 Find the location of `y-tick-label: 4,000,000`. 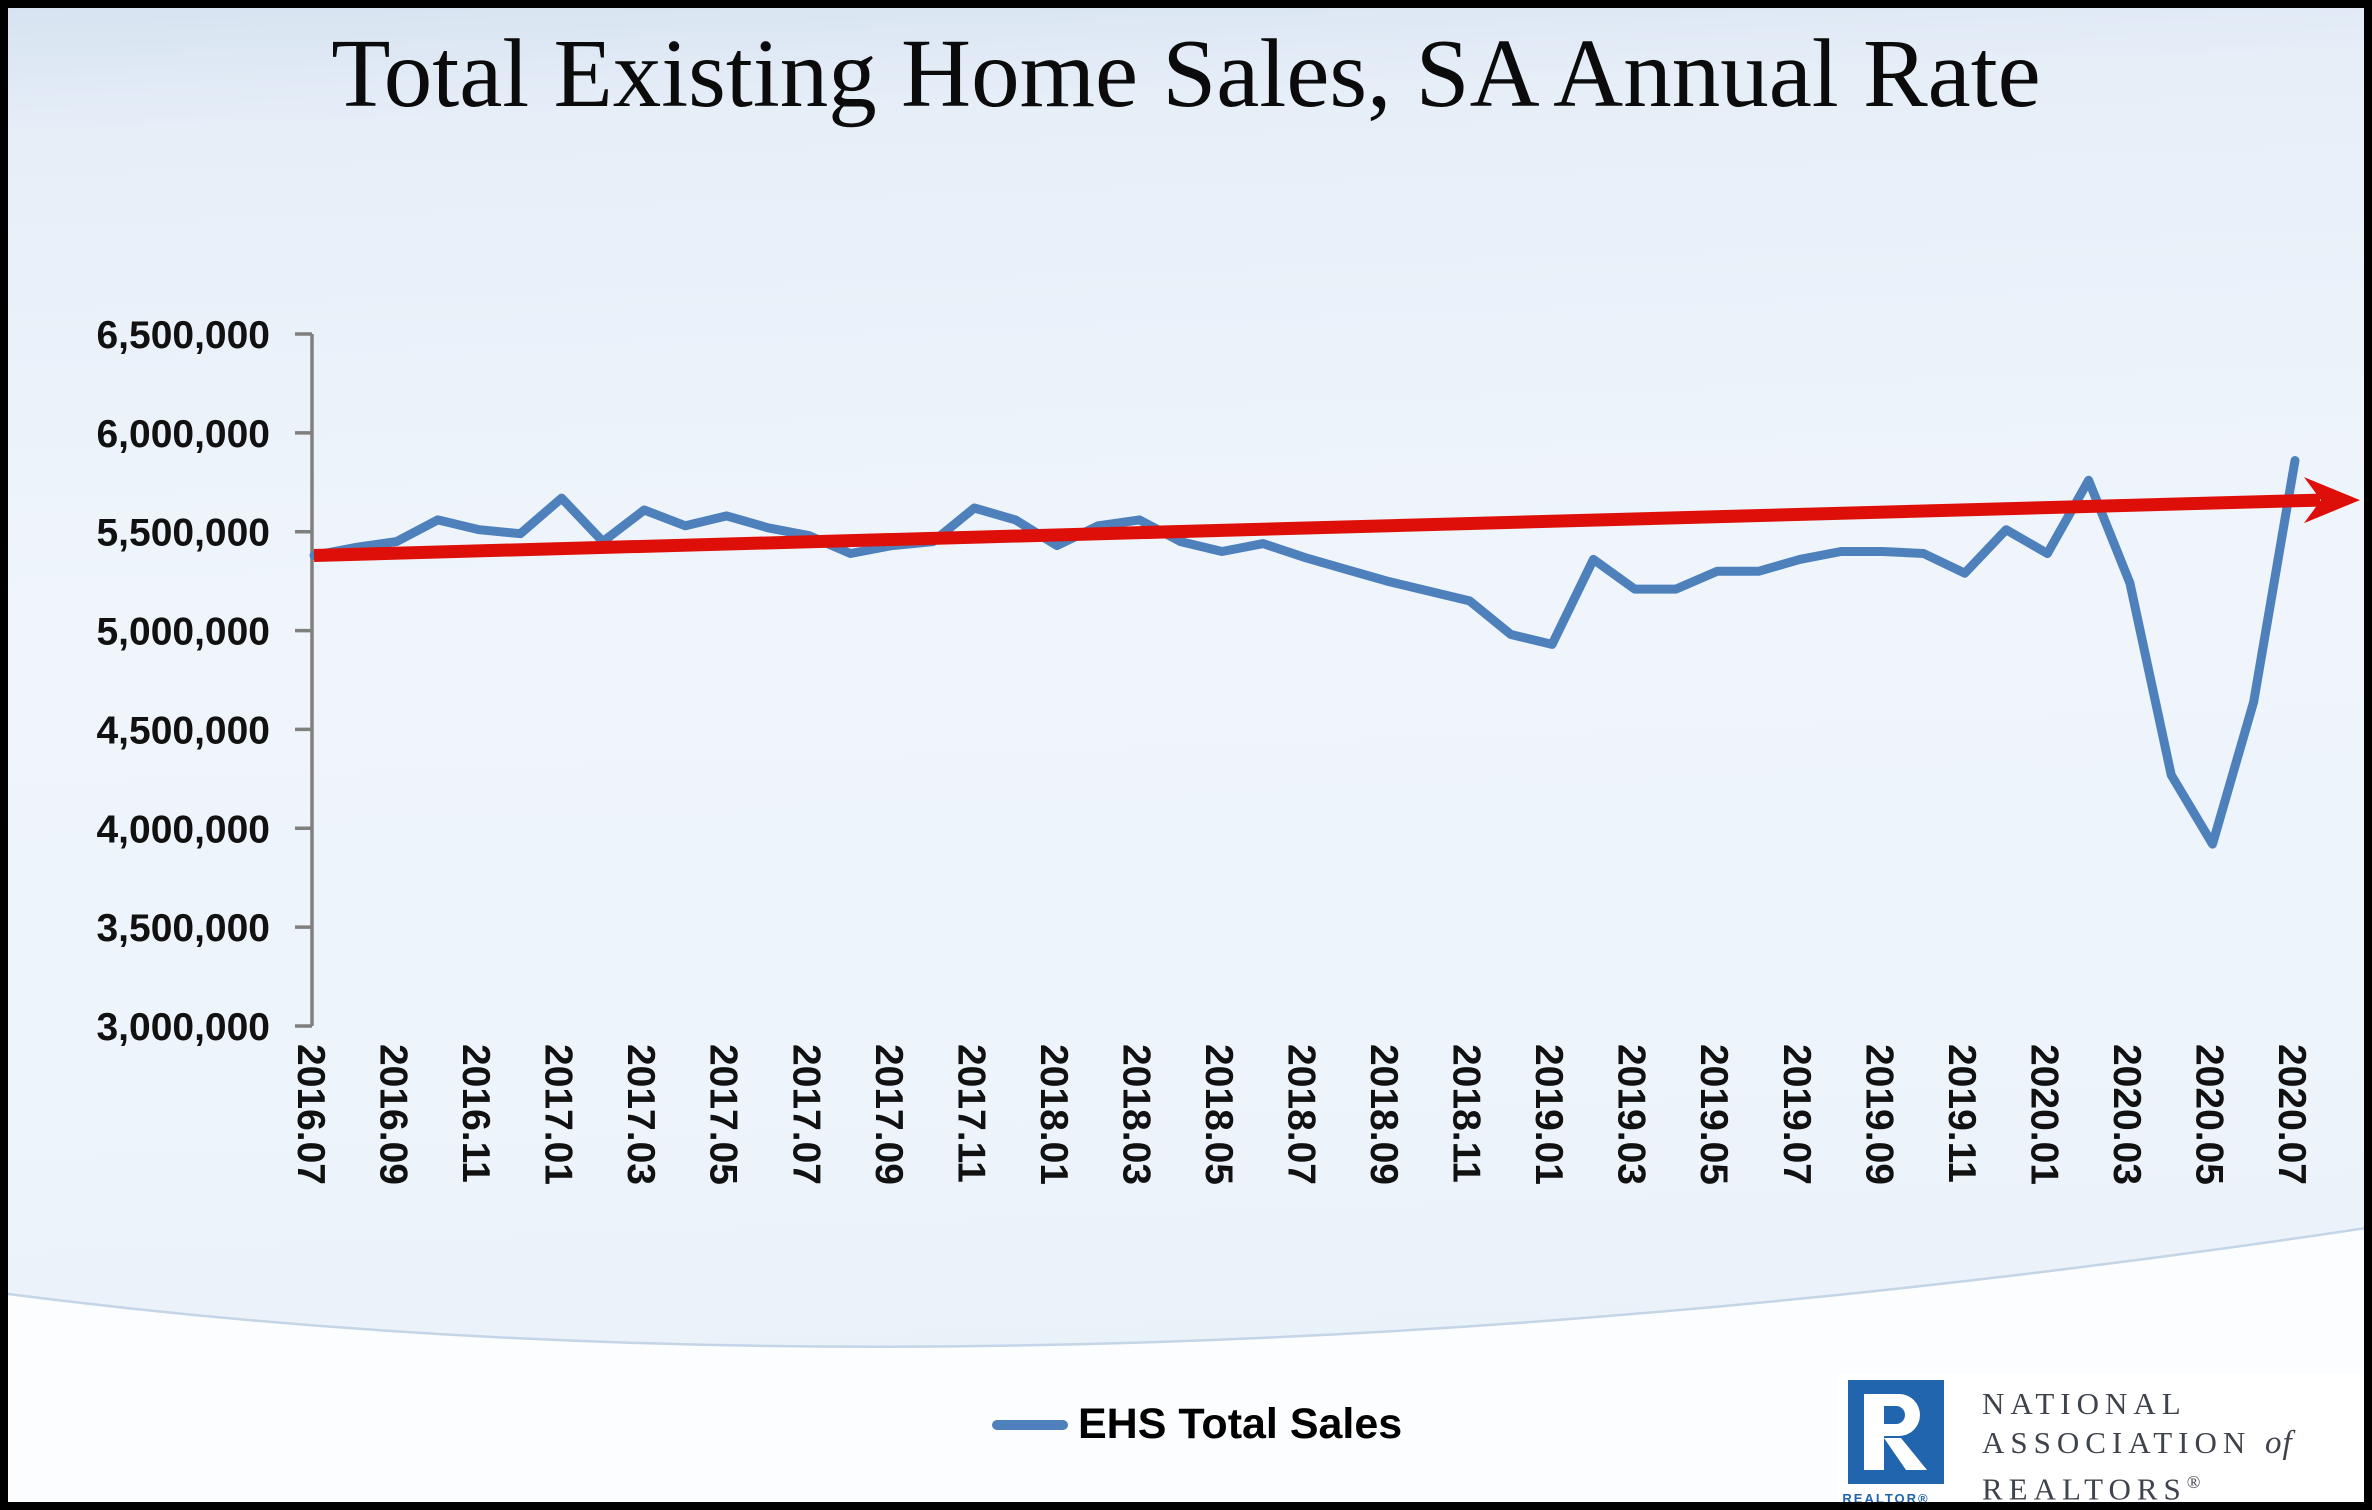

y-tick-label: 4,000,000 is located at coordinates (183, 829).